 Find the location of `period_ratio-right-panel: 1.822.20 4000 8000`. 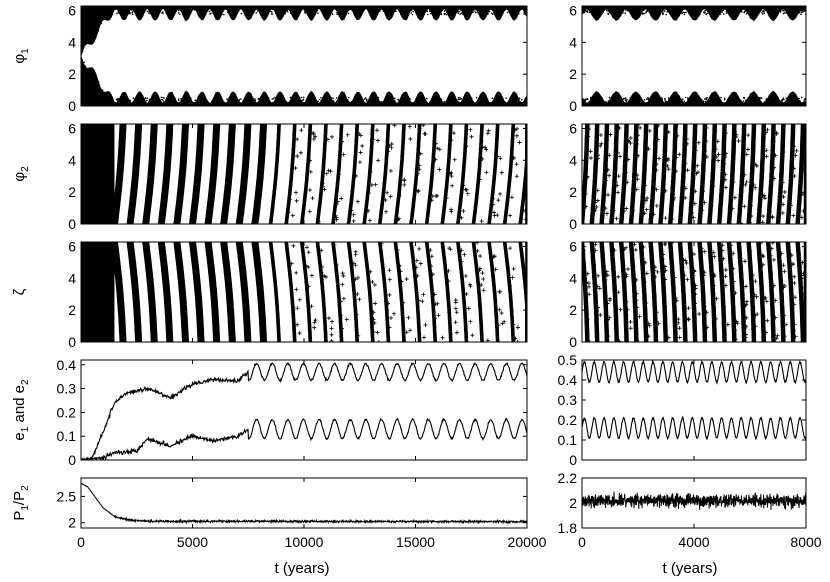

period_ratio-right-panel: 1.822.20 4000 8000 is located at coordinates (690, 510).